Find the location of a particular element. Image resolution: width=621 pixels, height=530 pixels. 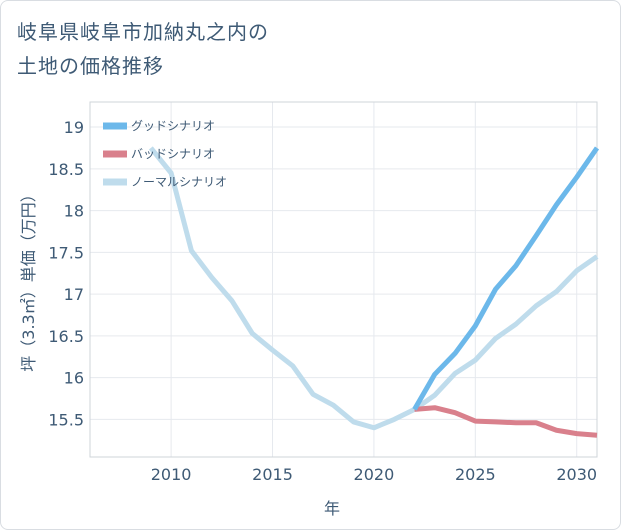

y-tick-label: 19 is located at coordinates (74, 127).